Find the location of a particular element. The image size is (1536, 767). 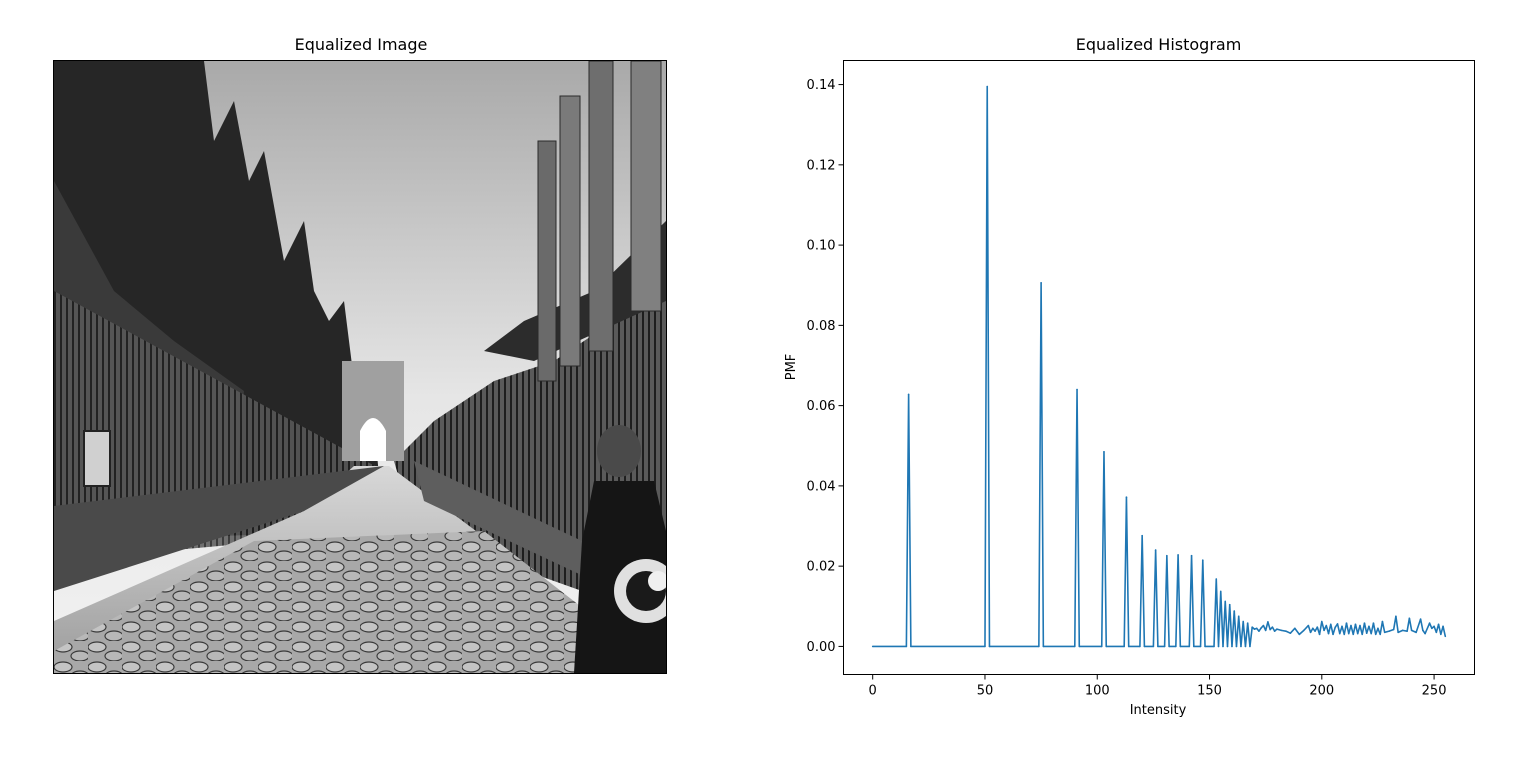

y-tick-label: 0.00 is located at coordinates (821, 647).